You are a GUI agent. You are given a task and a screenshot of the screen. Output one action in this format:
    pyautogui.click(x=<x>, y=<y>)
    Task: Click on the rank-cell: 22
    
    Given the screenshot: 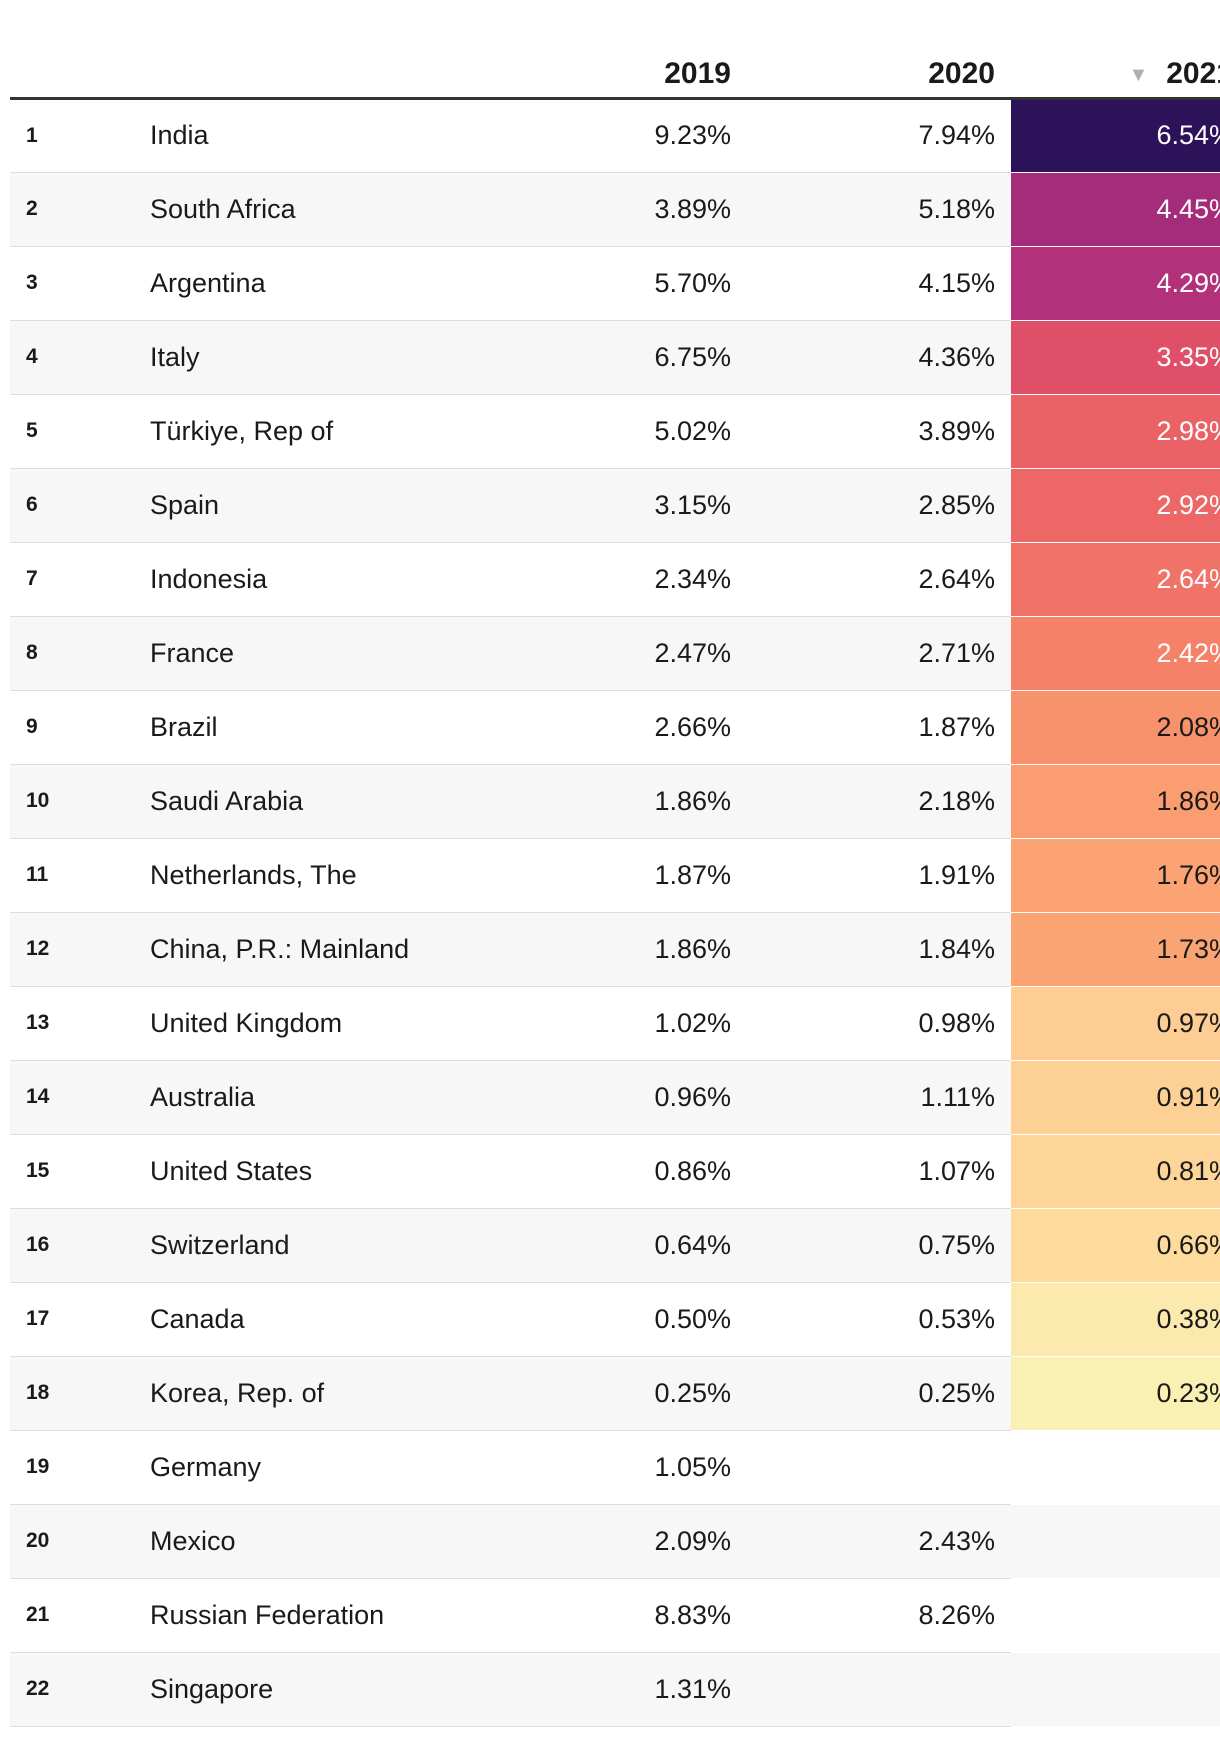 What is the action you would take?
    pyautogui.click(x=76, y=1689)
    